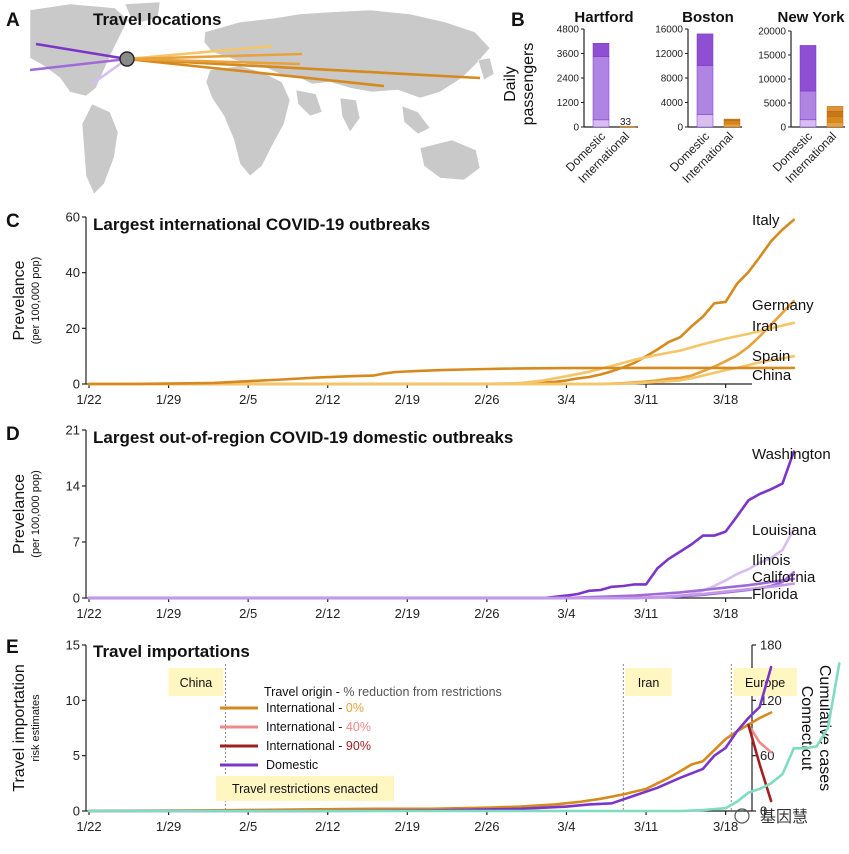 The height and width of the screenshot is (854, 849). Describe the element at coordinates (568, 103) in the screenshot. I see `panel-b-ytick-label: 1200` at that location.